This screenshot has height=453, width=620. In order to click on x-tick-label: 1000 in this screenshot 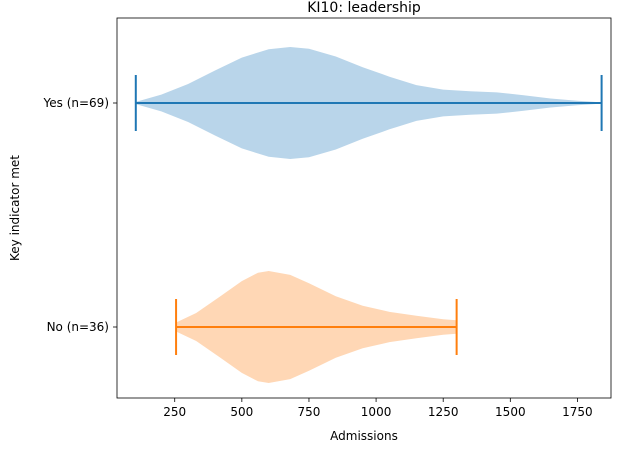, I will do `click(376, 412)`.